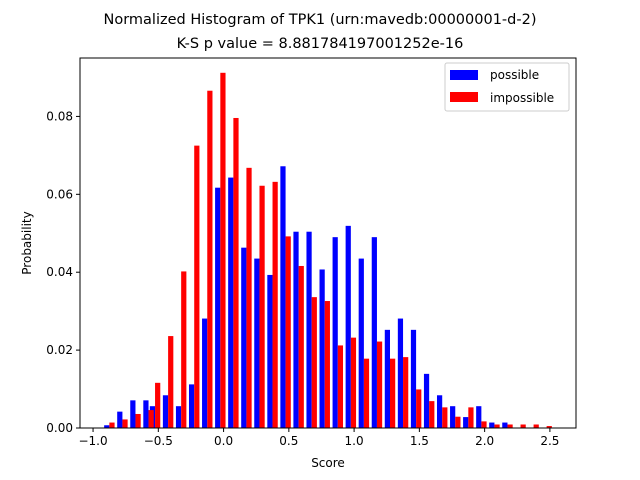 The width and height of the screenshot is (640, 480). Describe the element at coordinates (27, 242) in the screenshot. I see `y-axis-label: Probability` at that location.